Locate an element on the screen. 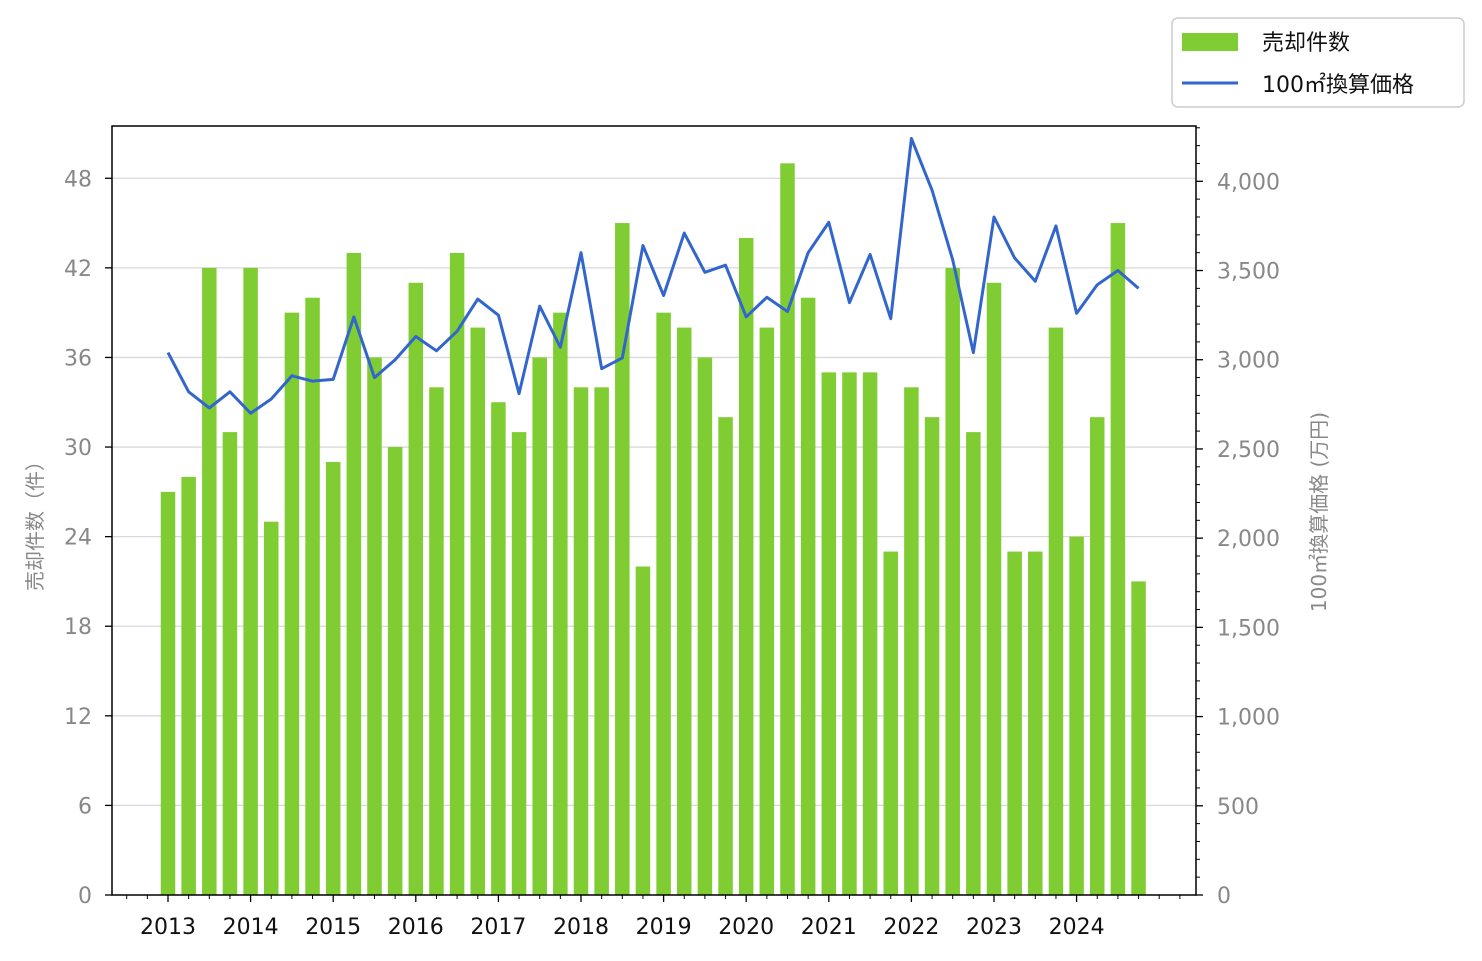 The height and width of the screenshot is (961, 1482). bar-2015Q2 is located at coordinates (354, 573).